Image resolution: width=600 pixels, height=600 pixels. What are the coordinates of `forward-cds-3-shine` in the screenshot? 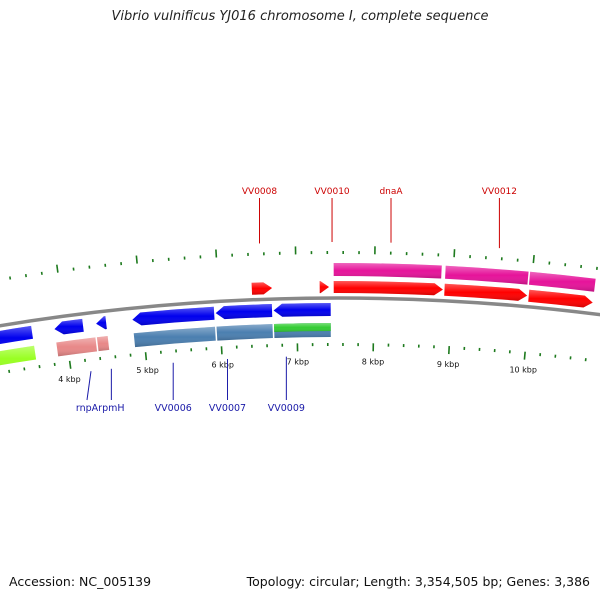 It's located at (388, 288).